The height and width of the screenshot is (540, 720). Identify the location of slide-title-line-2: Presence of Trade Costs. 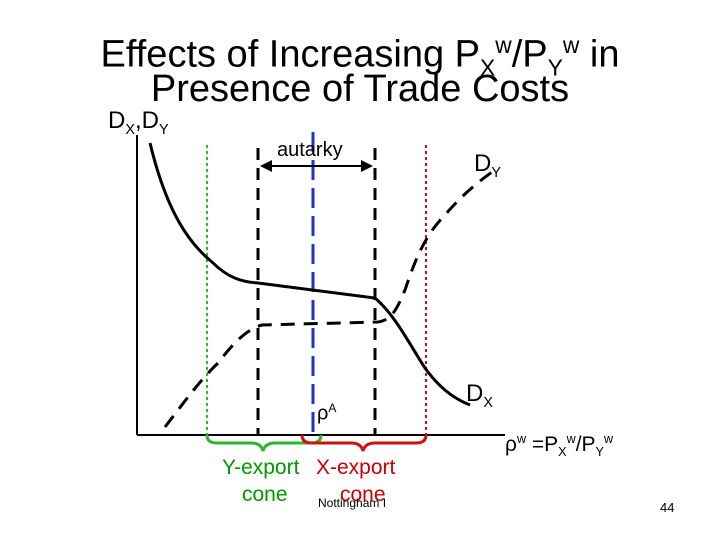
(360, 89).